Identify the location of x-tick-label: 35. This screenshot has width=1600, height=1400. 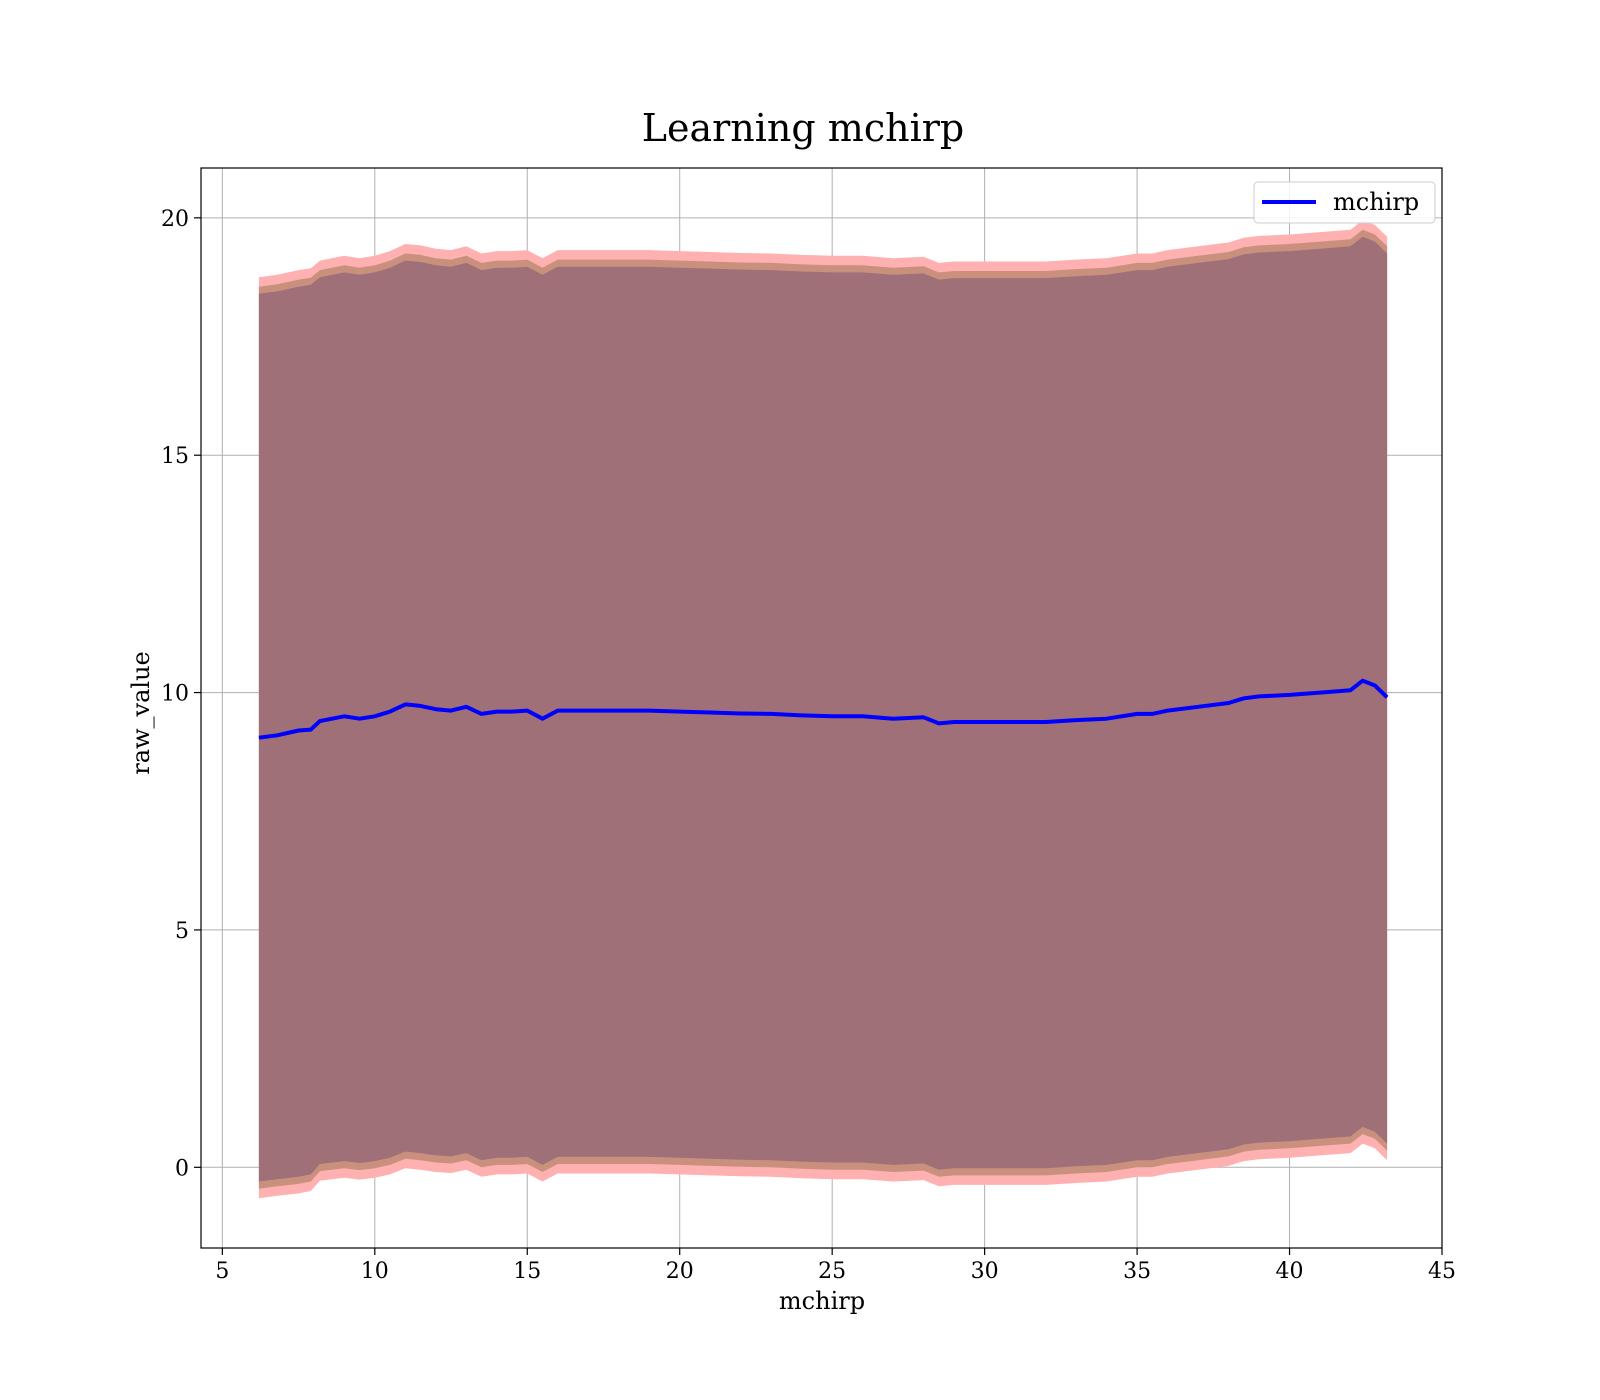
(1137, 1271).